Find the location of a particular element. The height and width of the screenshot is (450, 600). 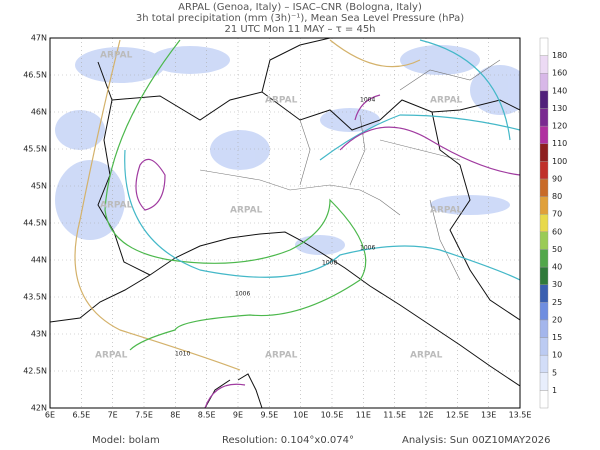

colorbar-label: 25 is located at coordinates (557, 302).